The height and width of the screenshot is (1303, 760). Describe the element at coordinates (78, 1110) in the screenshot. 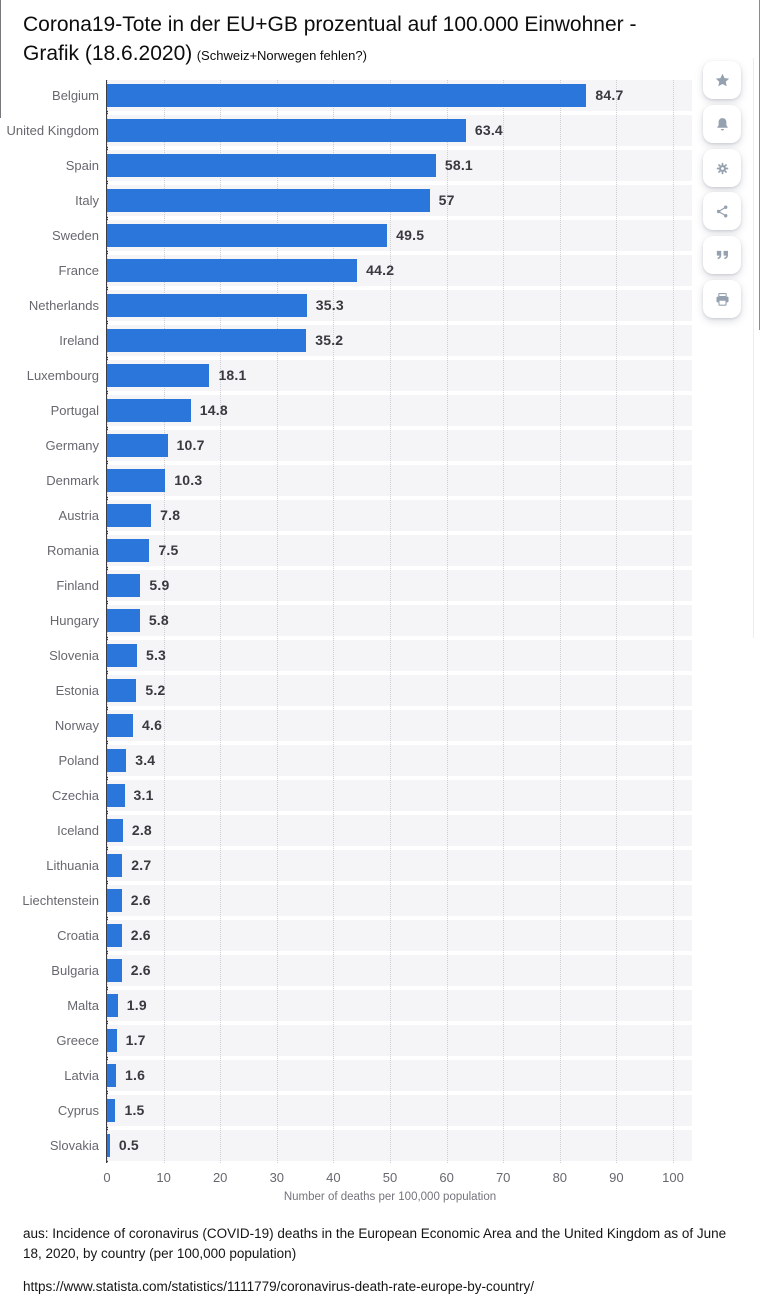

I see `category-label: Cyprus` at that location.